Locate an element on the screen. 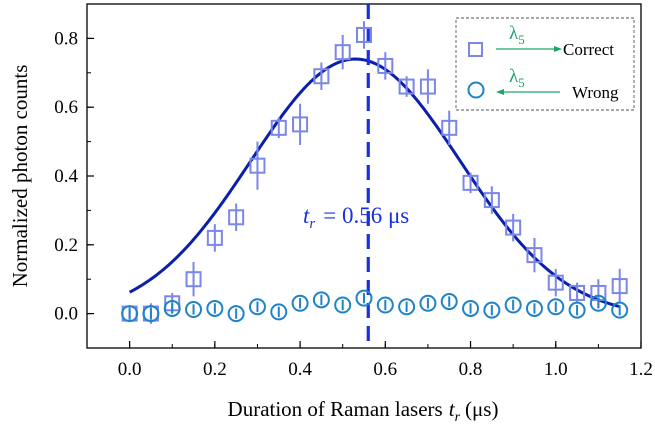 The width and height of the screenshot is (655, 430). legend-lambda-subscript: 5 is located at coordinates (521, 39).